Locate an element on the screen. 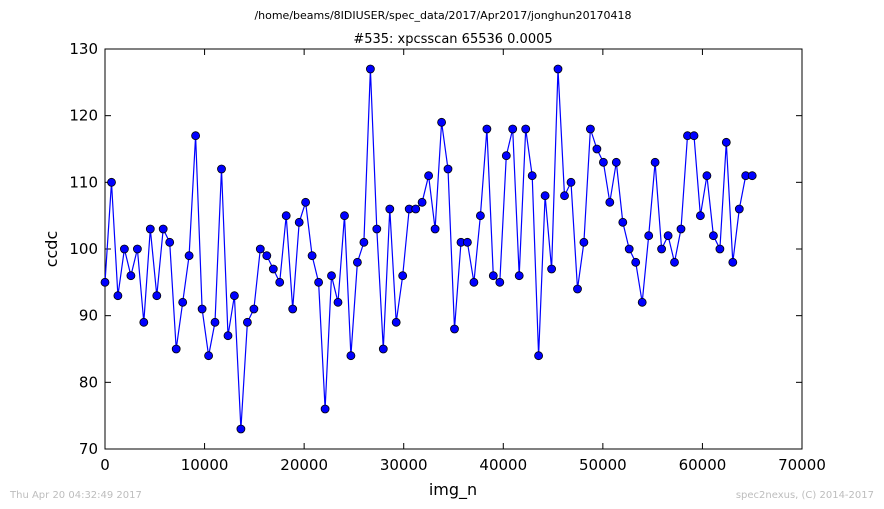 The width and height of the screenshot is (884, 509). y-tick-label: 90 is located at coordinates (88, 316).